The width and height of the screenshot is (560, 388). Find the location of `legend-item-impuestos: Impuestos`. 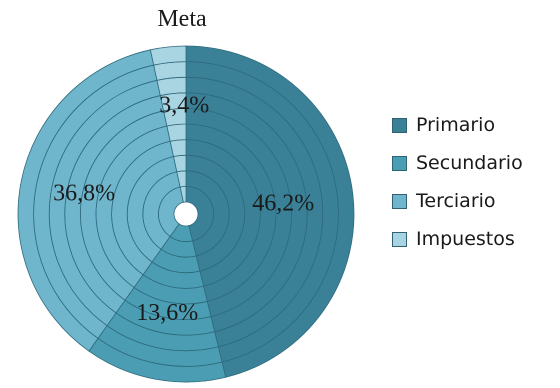

legend-item-impuestos: Impuestos is located at coordinates (457, 239).